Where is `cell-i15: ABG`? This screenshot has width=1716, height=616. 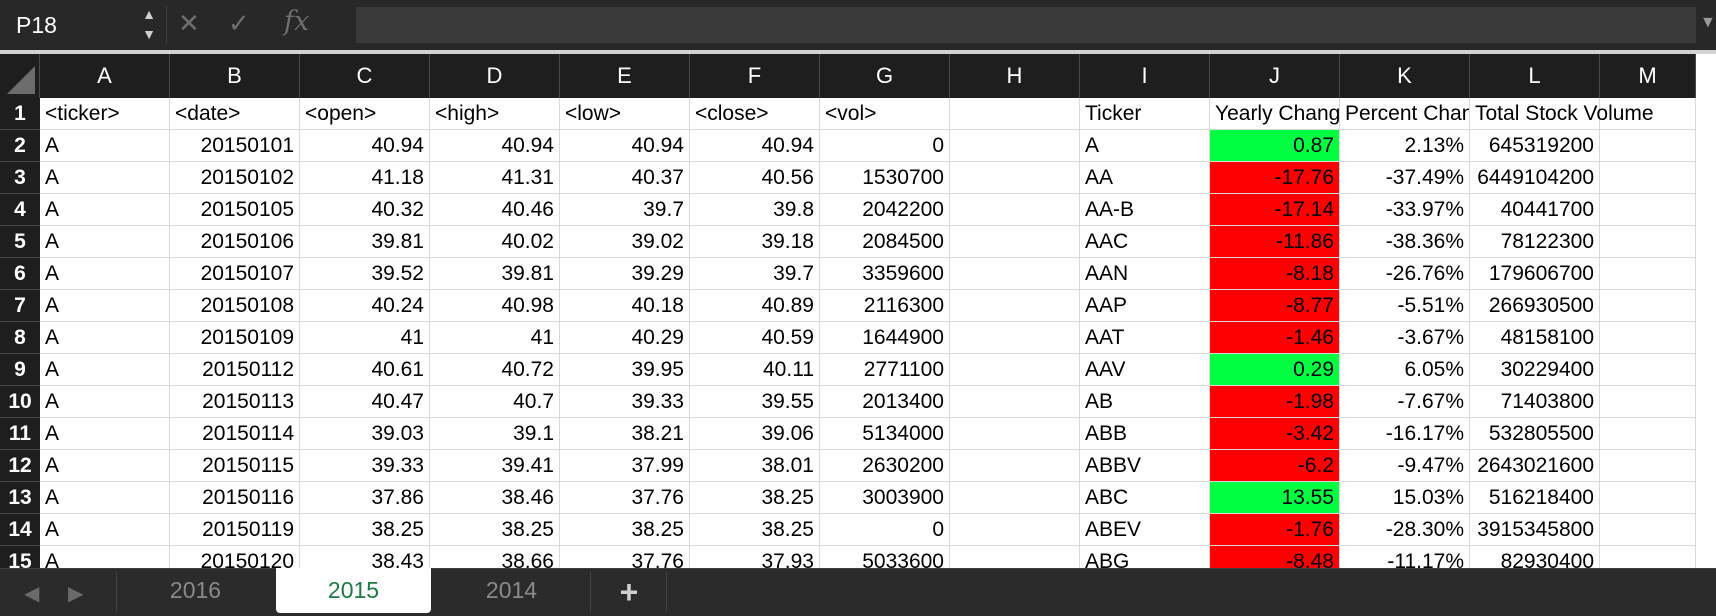 cell-i15: ABG is located at coordinates (1145, 557).